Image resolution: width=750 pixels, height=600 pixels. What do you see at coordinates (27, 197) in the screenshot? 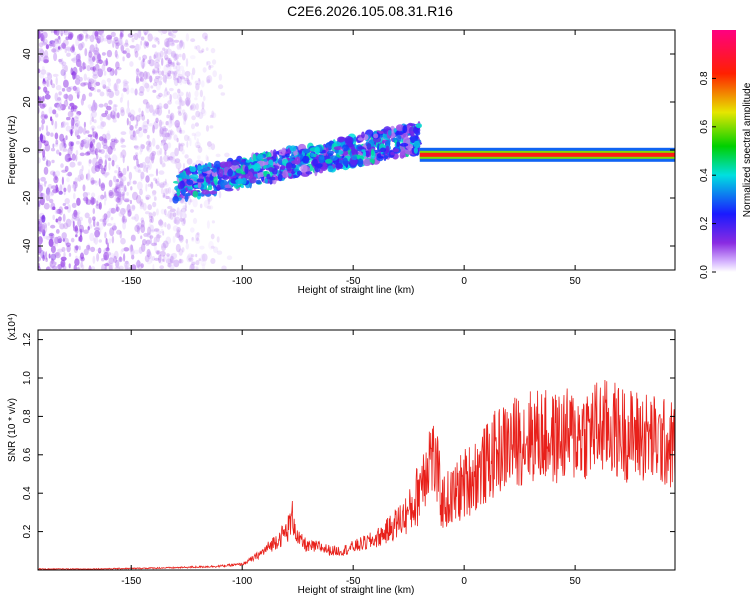
I see `y-tick-label: -20` at bounding box center [27, 197].